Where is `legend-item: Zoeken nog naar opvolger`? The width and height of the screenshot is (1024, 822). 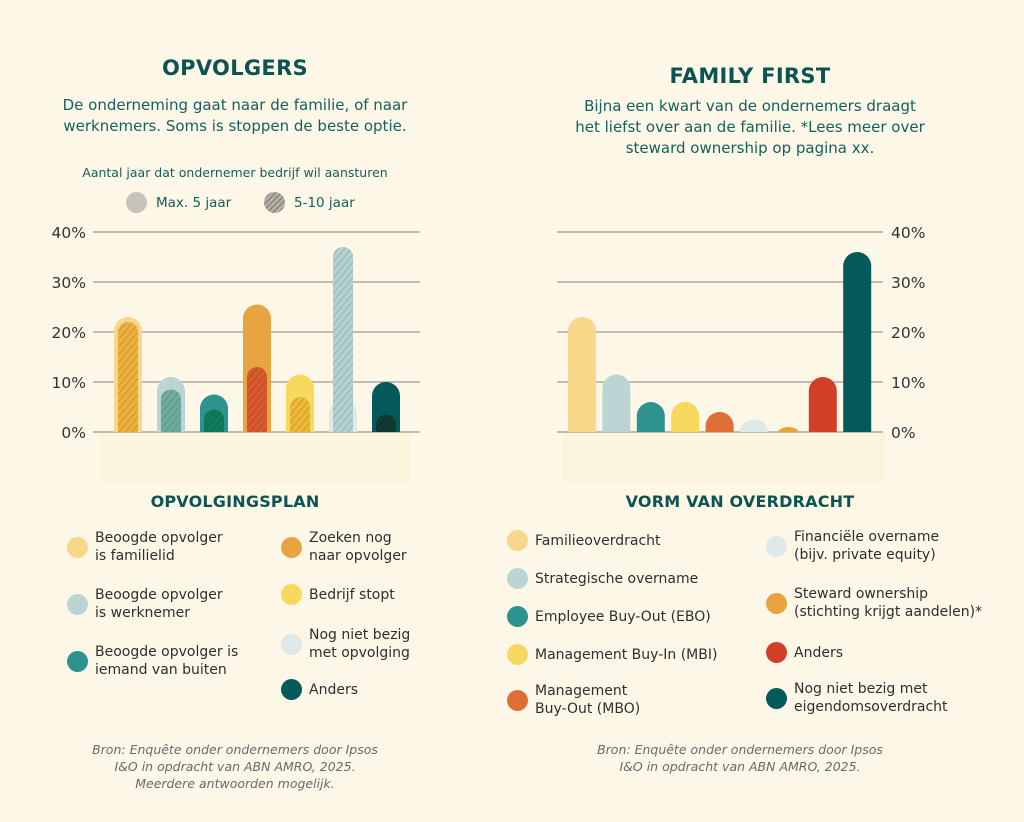
legend-item: Zoeken nog naar opvolger is located at coordinates (344, 547).